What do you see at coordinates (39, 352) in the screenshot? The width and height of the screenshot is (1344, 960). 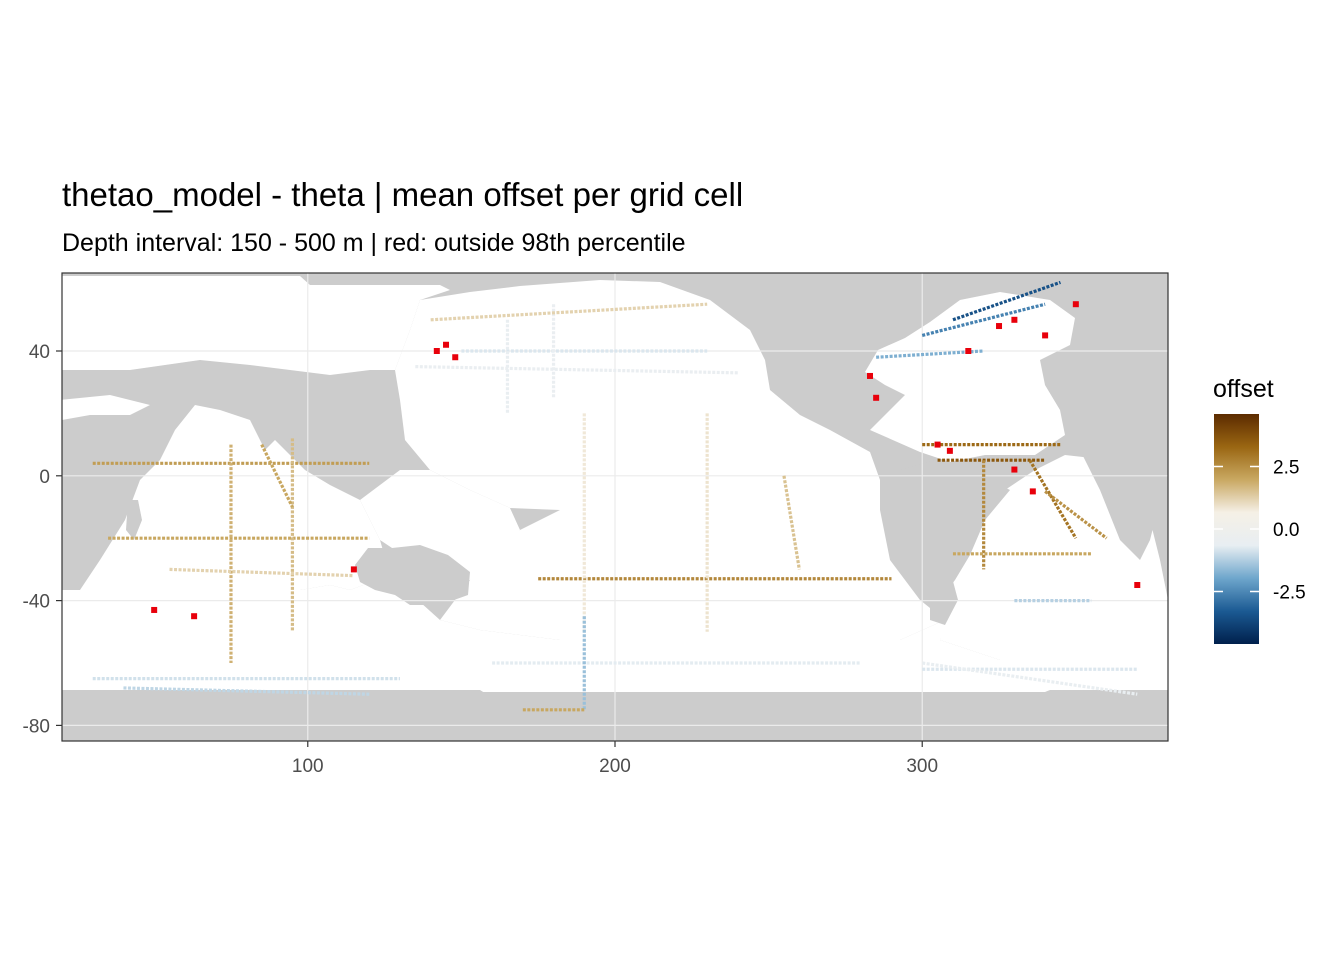 I see `y-tick-label-0: 40` at bounding box center [39, 352].